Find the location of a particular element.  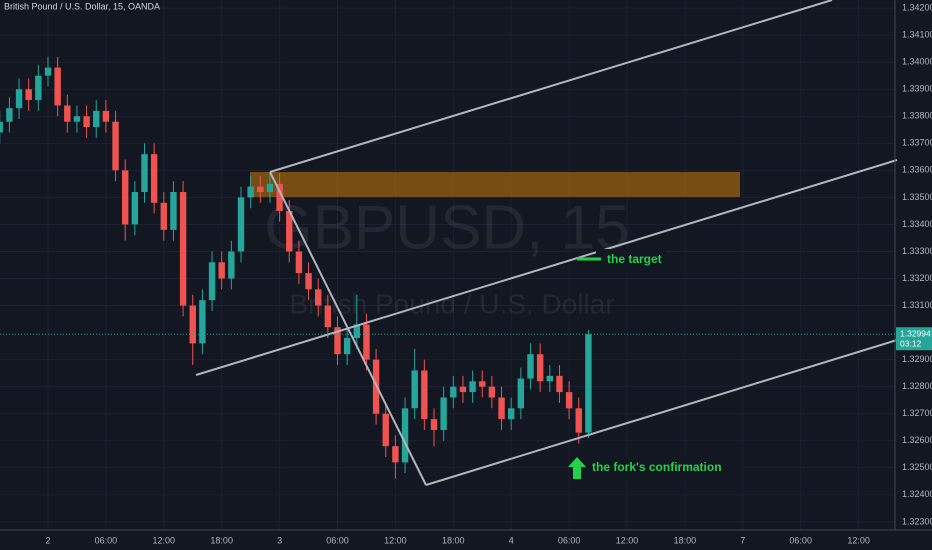

title-bg is located at coordinates (75, 7).